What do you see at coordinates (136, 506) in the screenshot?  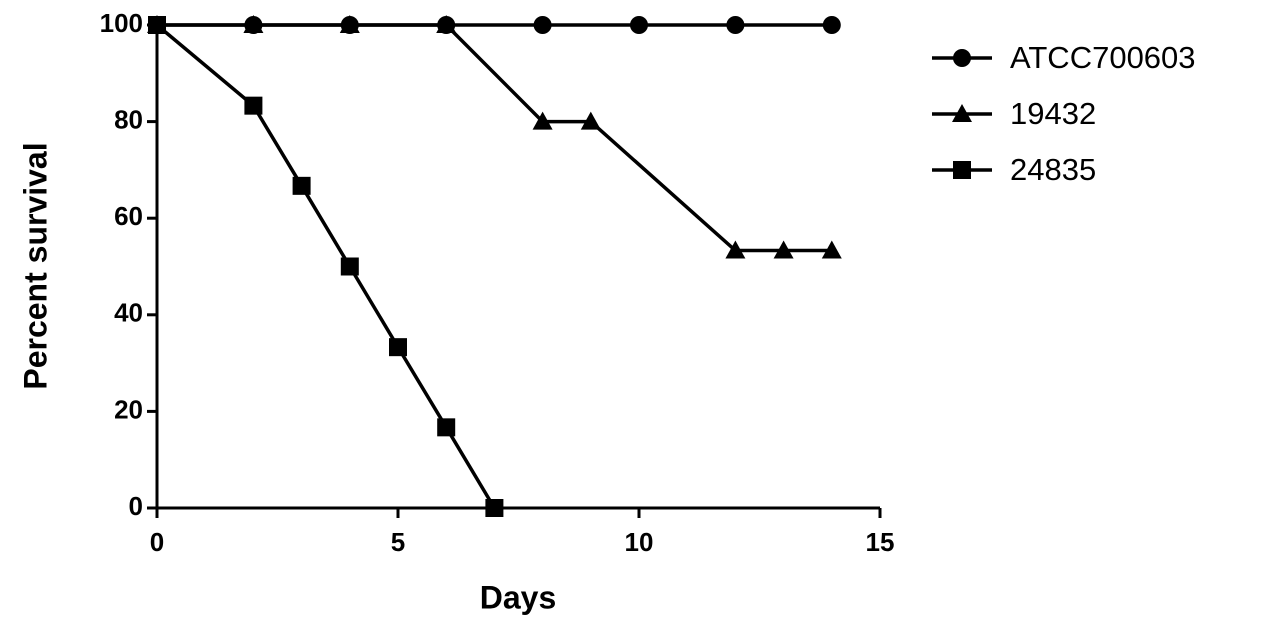 I see `y-tick-label: 0` at bounding box center [136, 506].